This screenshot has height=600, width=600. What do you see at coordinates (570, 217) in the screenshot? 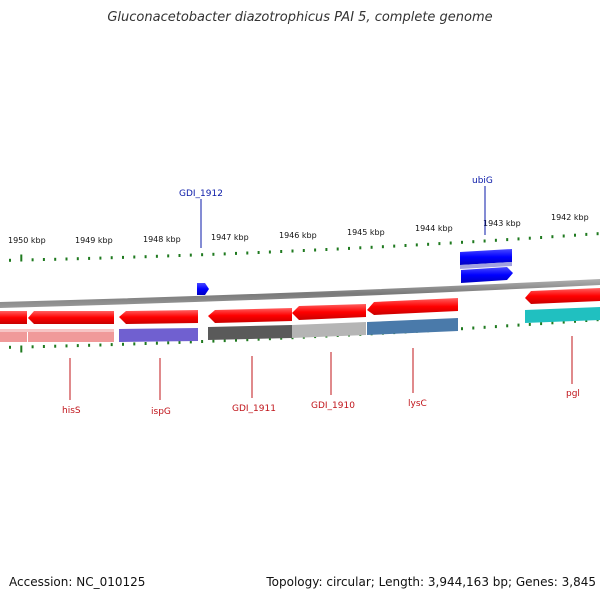
I see `scale-label: 1942 kbp` at bounding box center [570, 217].